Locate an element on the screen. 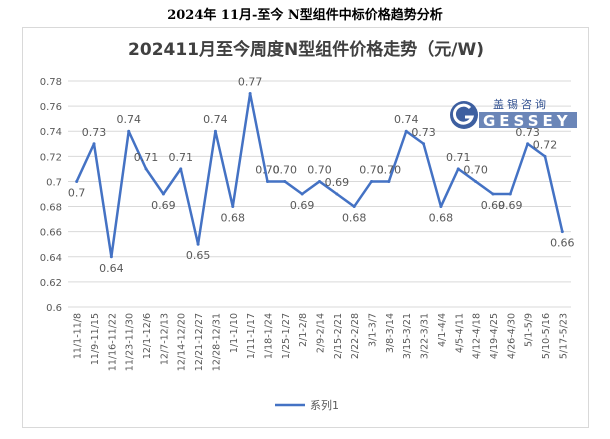  y-tick-label: 0.6 is located at coordinates (54, 308).